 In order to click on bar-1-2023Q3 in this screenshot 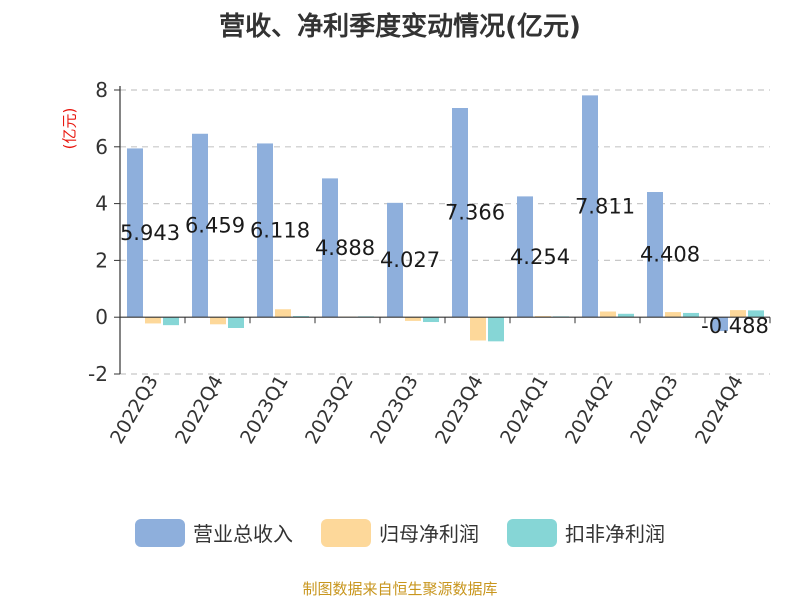, I will do `click(413, 319)`.